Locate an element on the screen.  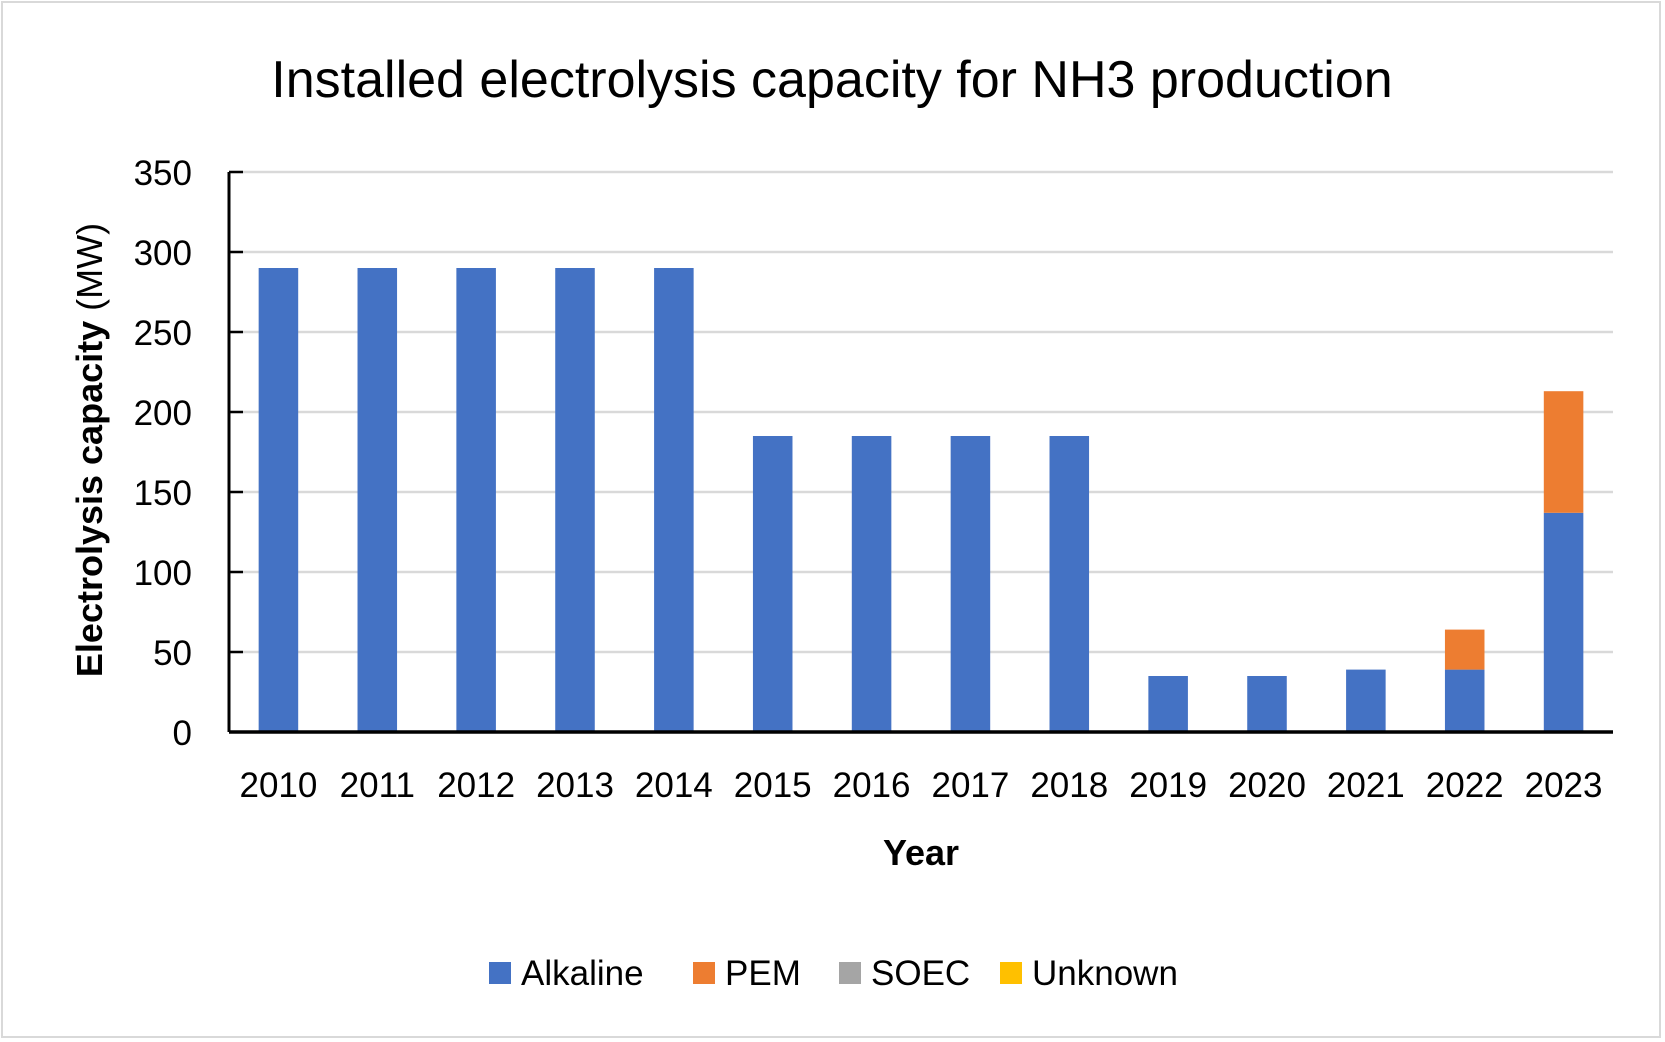
y-tick-label: 0 is located at coordinates (182, 733).